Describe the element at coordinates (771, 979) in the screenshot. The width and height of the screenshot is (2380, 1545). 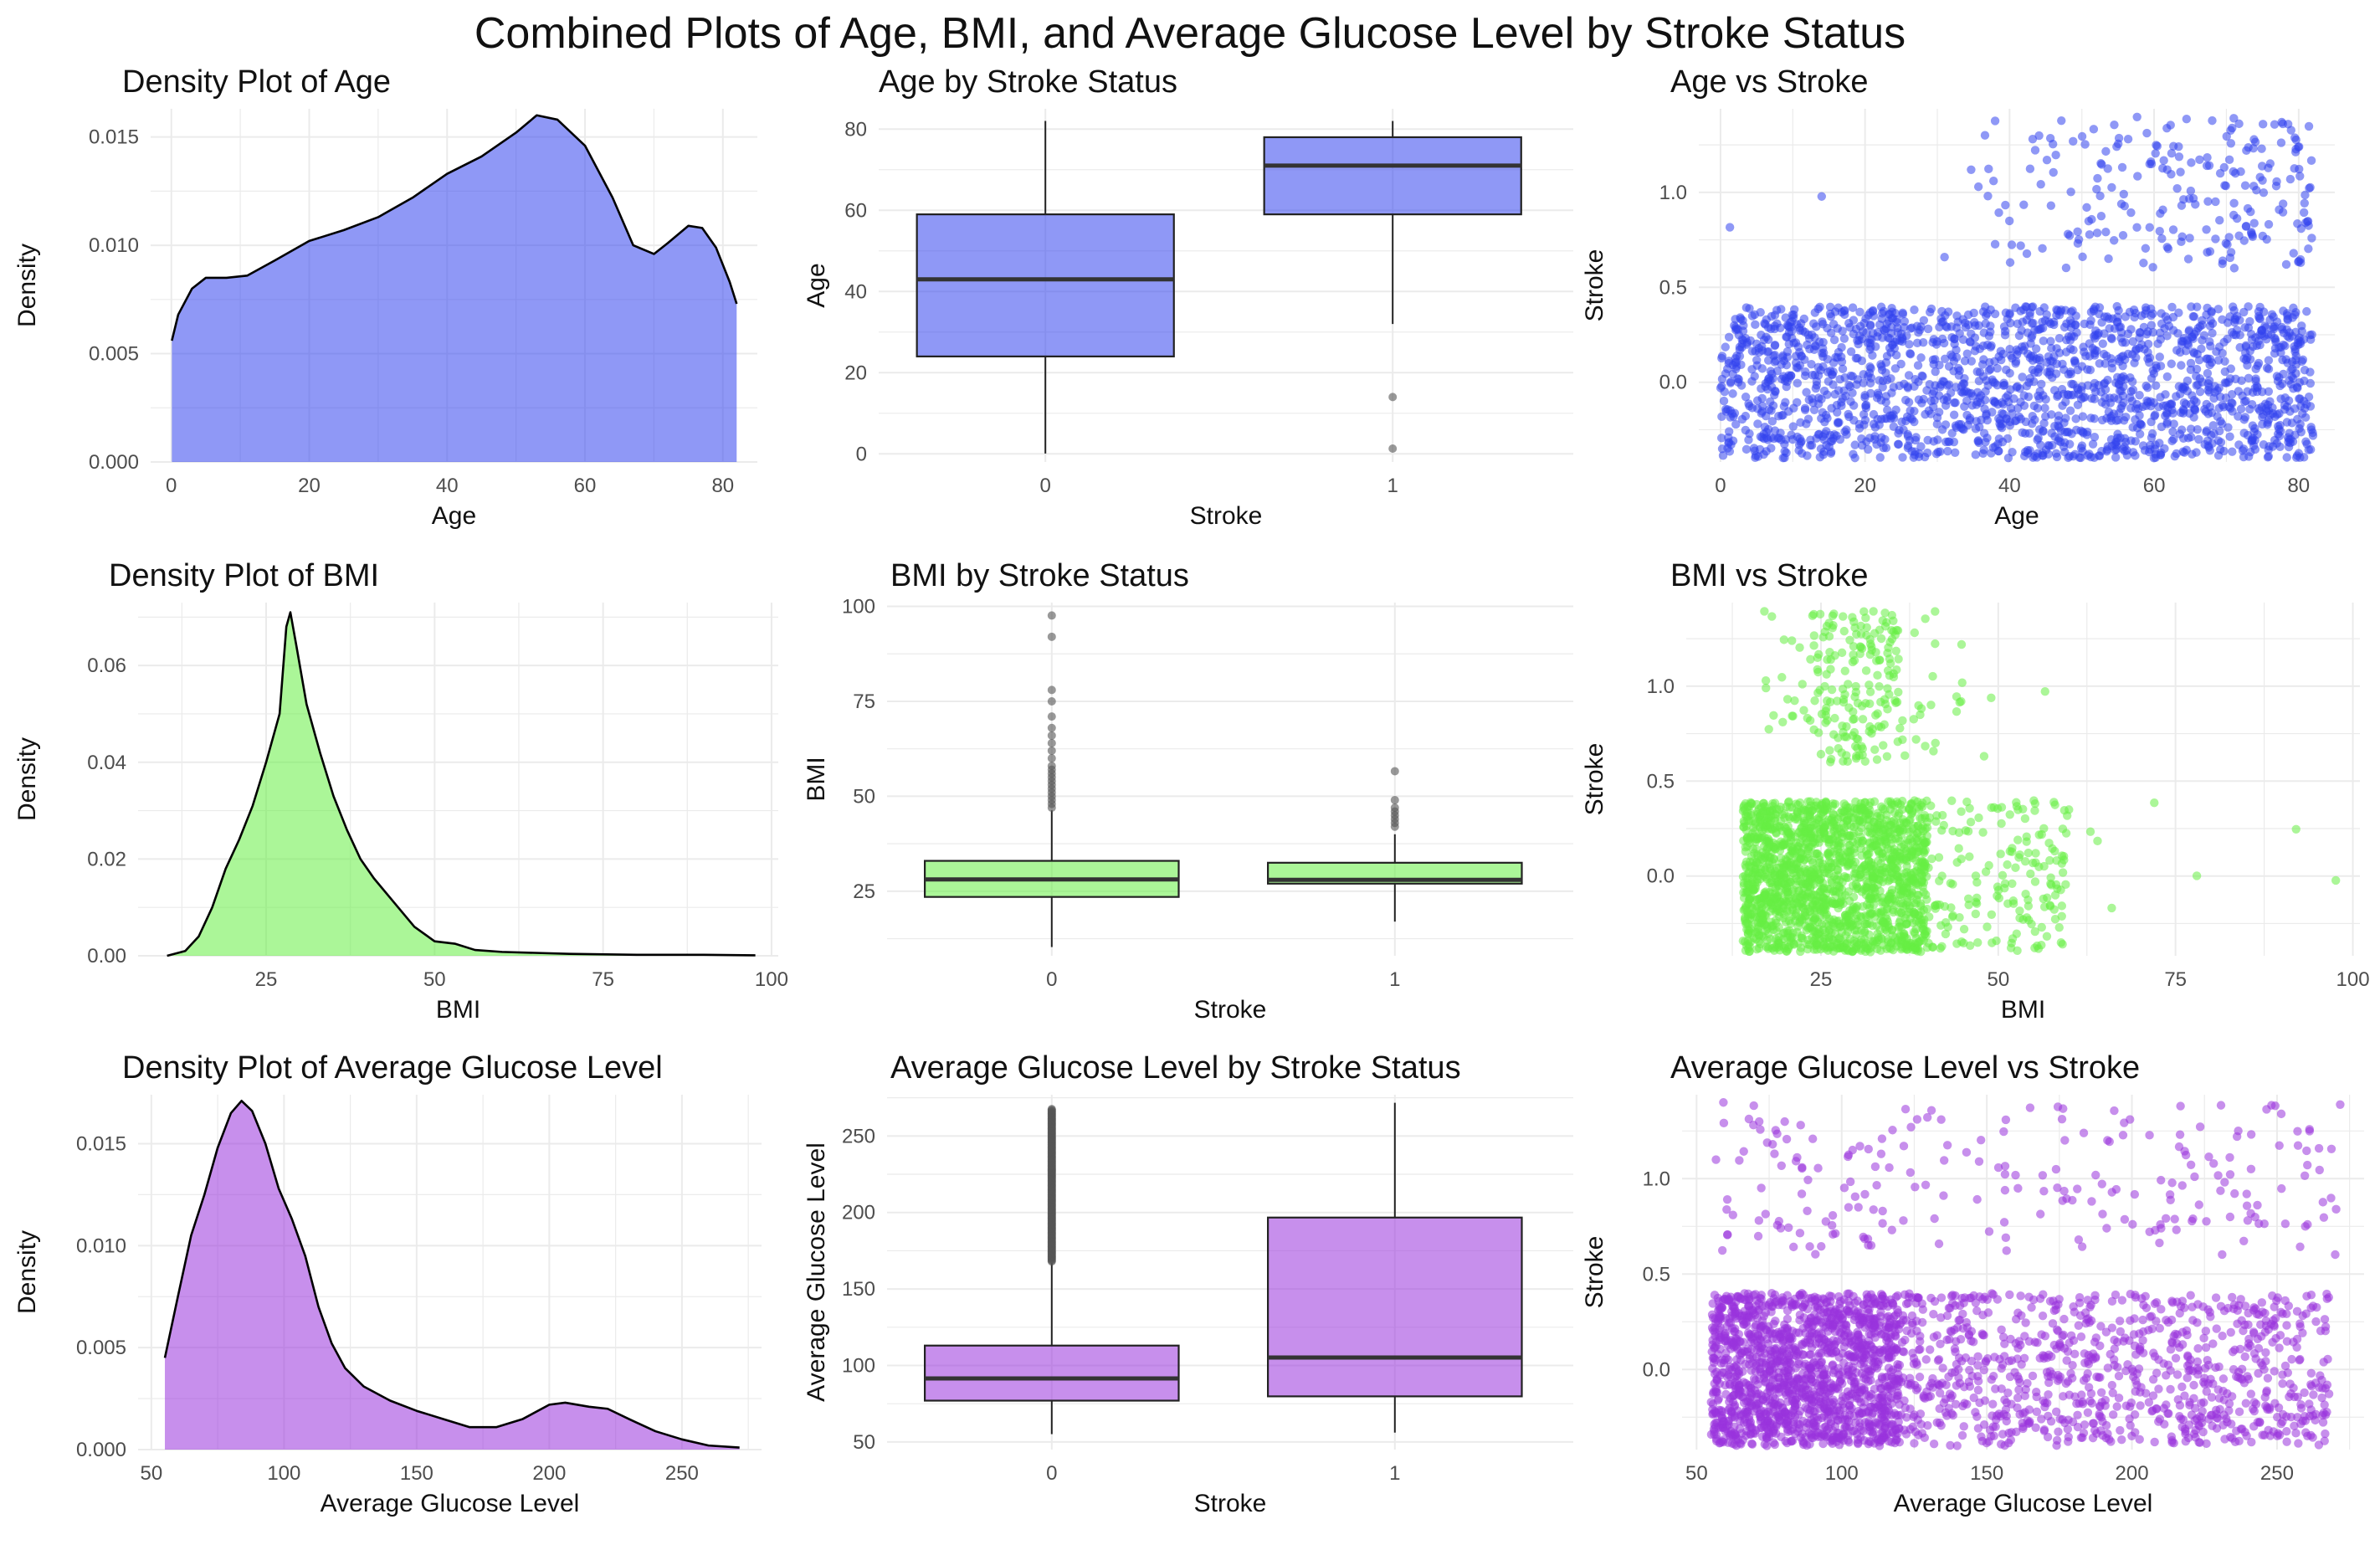
I see `x-tick-label: 100` at that location.